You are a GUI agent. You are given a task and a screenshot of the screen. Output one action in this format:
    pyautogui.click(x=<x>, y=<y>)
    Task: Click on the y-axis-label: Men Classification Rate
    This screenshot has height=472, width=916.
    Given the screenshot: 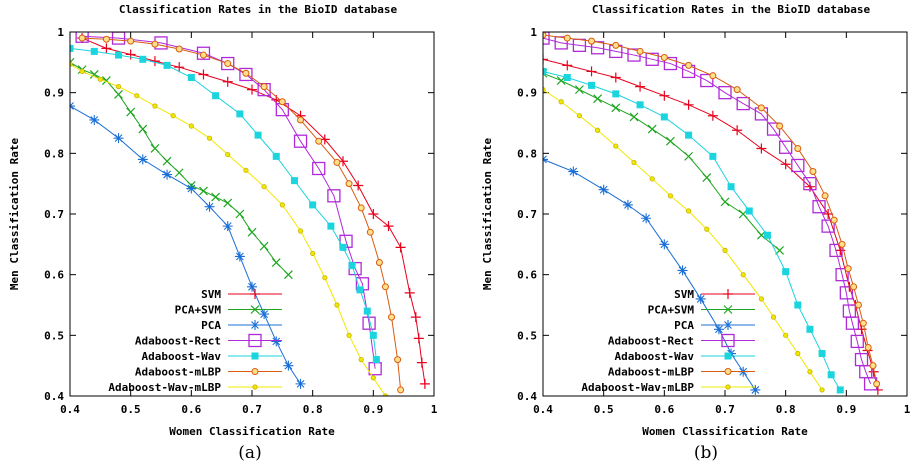 What is the action you would take?
    pyautogui.click(x=14, y=213)
    